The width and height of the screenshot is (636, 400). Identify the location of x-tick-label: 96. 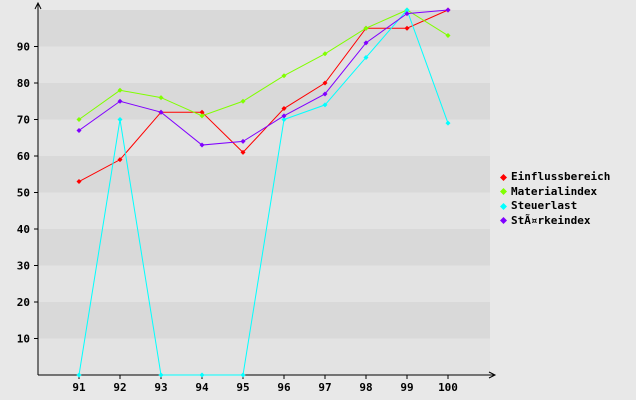
(284, 387).